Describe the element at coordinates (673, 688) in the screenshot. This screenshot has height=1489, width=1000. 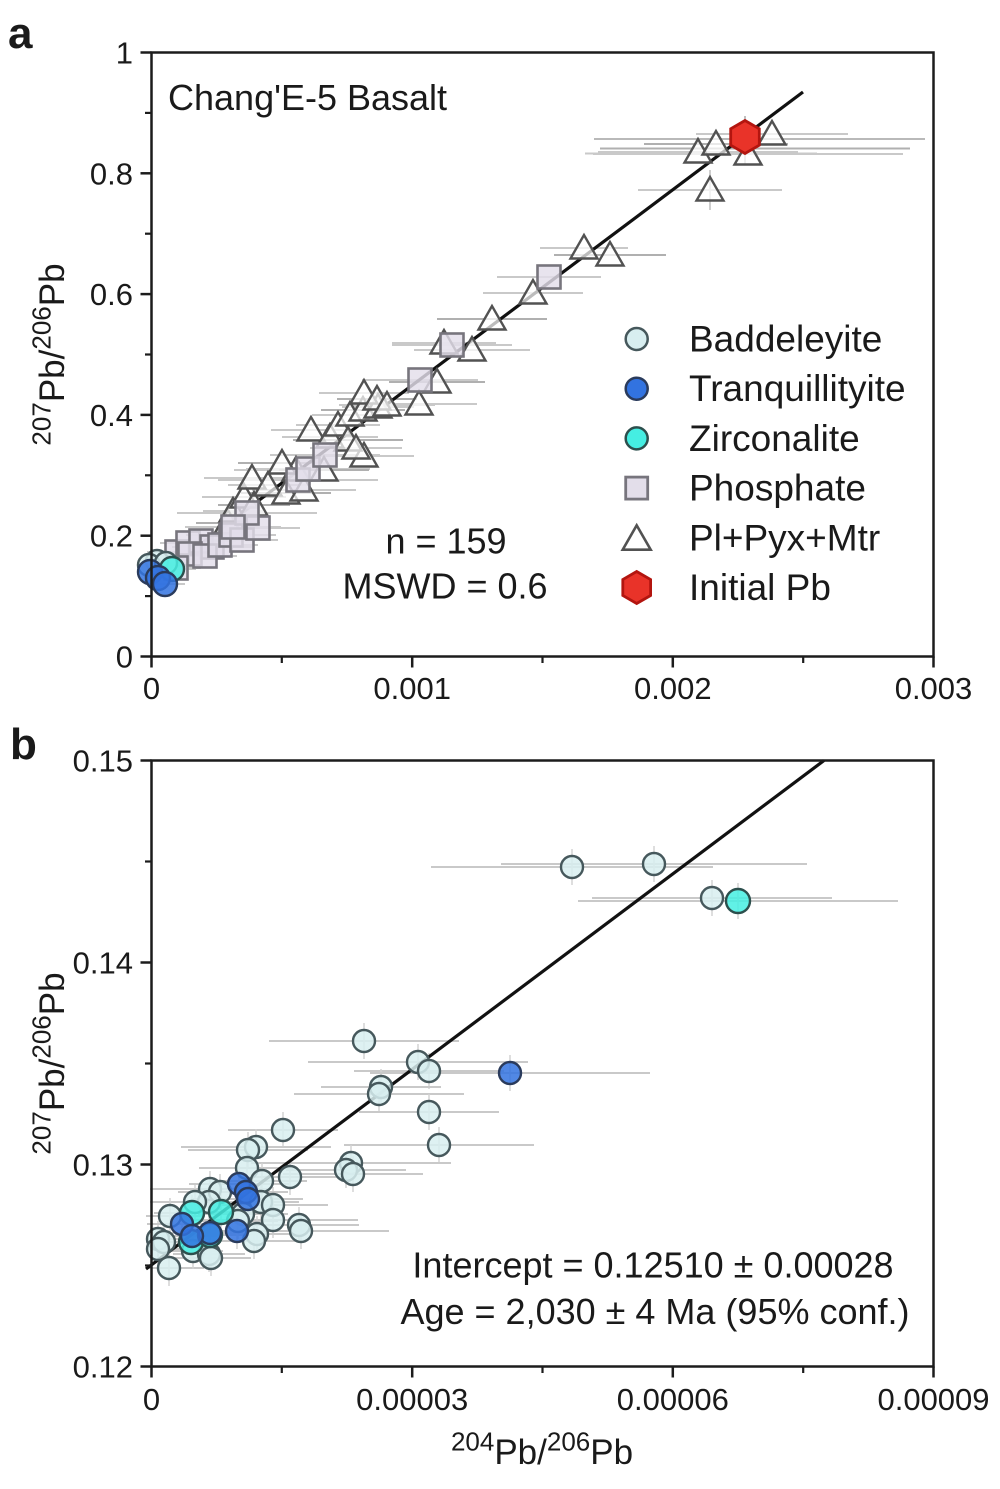
I see `svg-text: 0.002` at that location.